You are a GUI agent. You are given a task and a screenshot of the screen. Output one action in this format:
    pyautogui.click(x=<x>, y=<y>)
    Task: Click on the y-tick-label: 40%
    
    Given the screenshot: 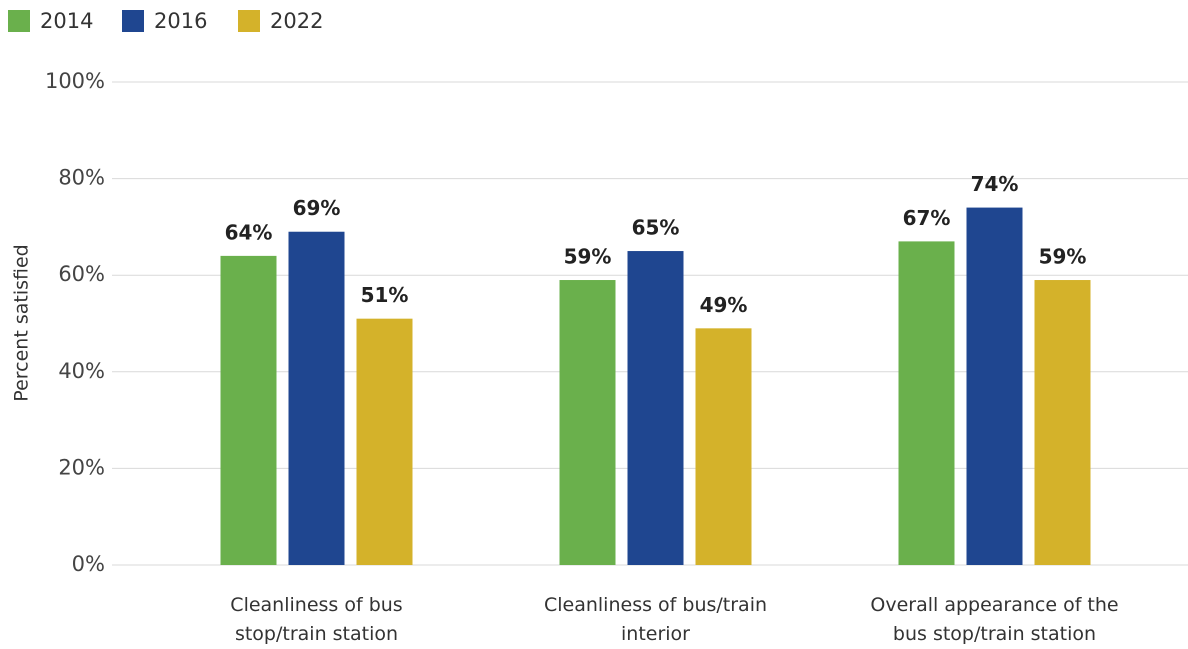 What is the action you would take?
    pyautogui.click(x=81, y=371)
    